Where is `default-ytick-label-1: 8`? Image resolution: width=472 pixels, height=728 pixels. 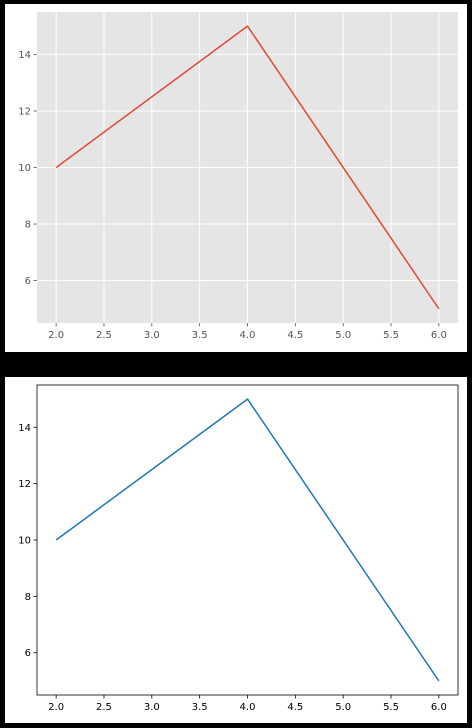 default-ytick-label-1: 8 is located at coordinates (28, 597).